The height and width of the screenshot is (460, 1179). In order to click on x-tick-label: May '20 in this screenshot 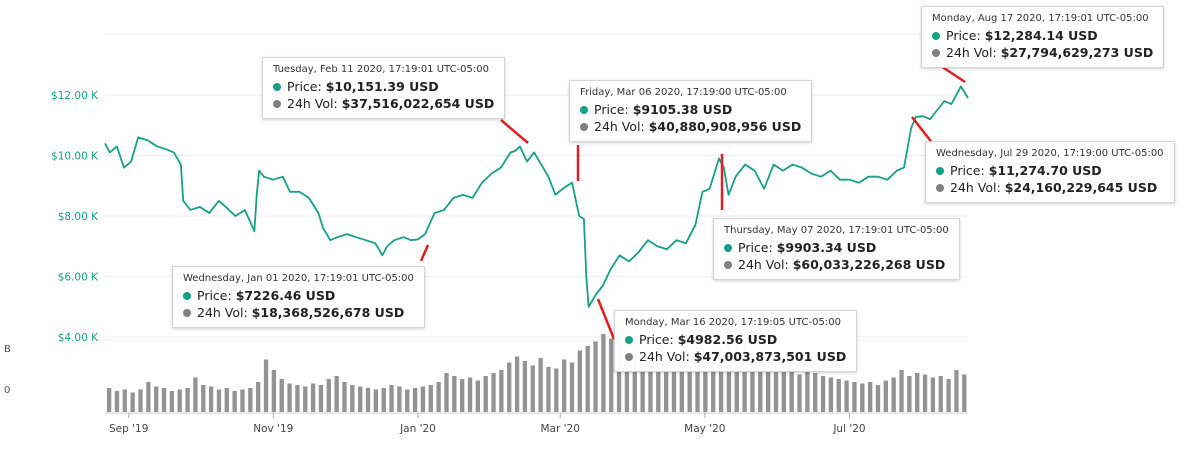, I will do `click(704, 429)`.